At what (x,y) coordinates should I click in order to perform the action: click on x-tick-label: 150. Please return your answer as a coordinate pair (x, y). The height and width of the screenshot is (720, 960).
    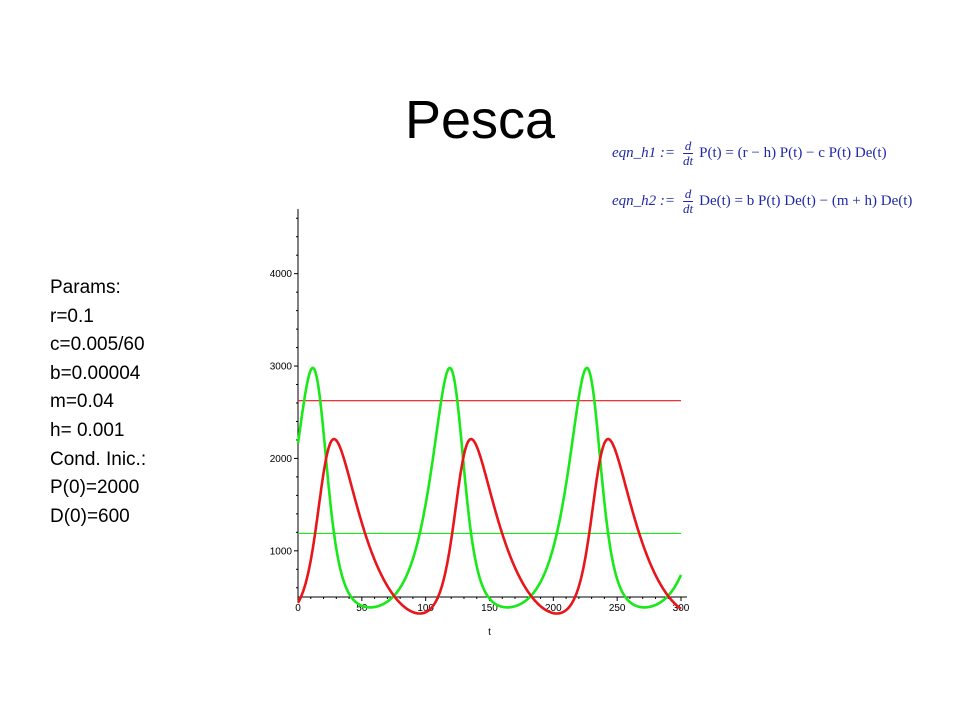
    Looking at the image, I should click on (489, 608).